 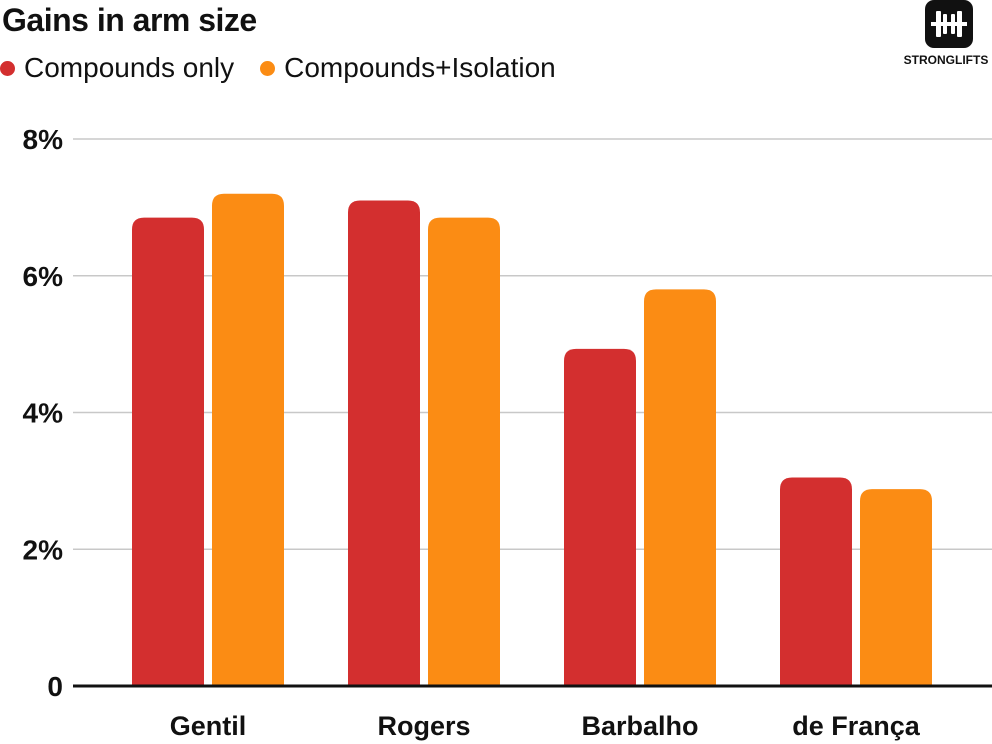 I want to click on y-tick-label: 8%, so click(x=43, y=139).